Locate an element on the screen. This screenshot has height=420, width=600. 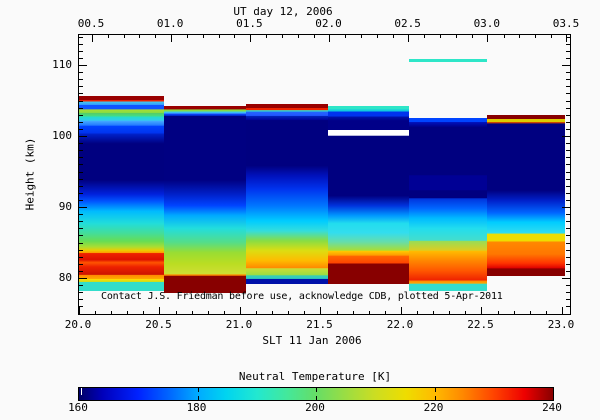
colorbar-tick-label: 160 is located at coordinates (78, 407).